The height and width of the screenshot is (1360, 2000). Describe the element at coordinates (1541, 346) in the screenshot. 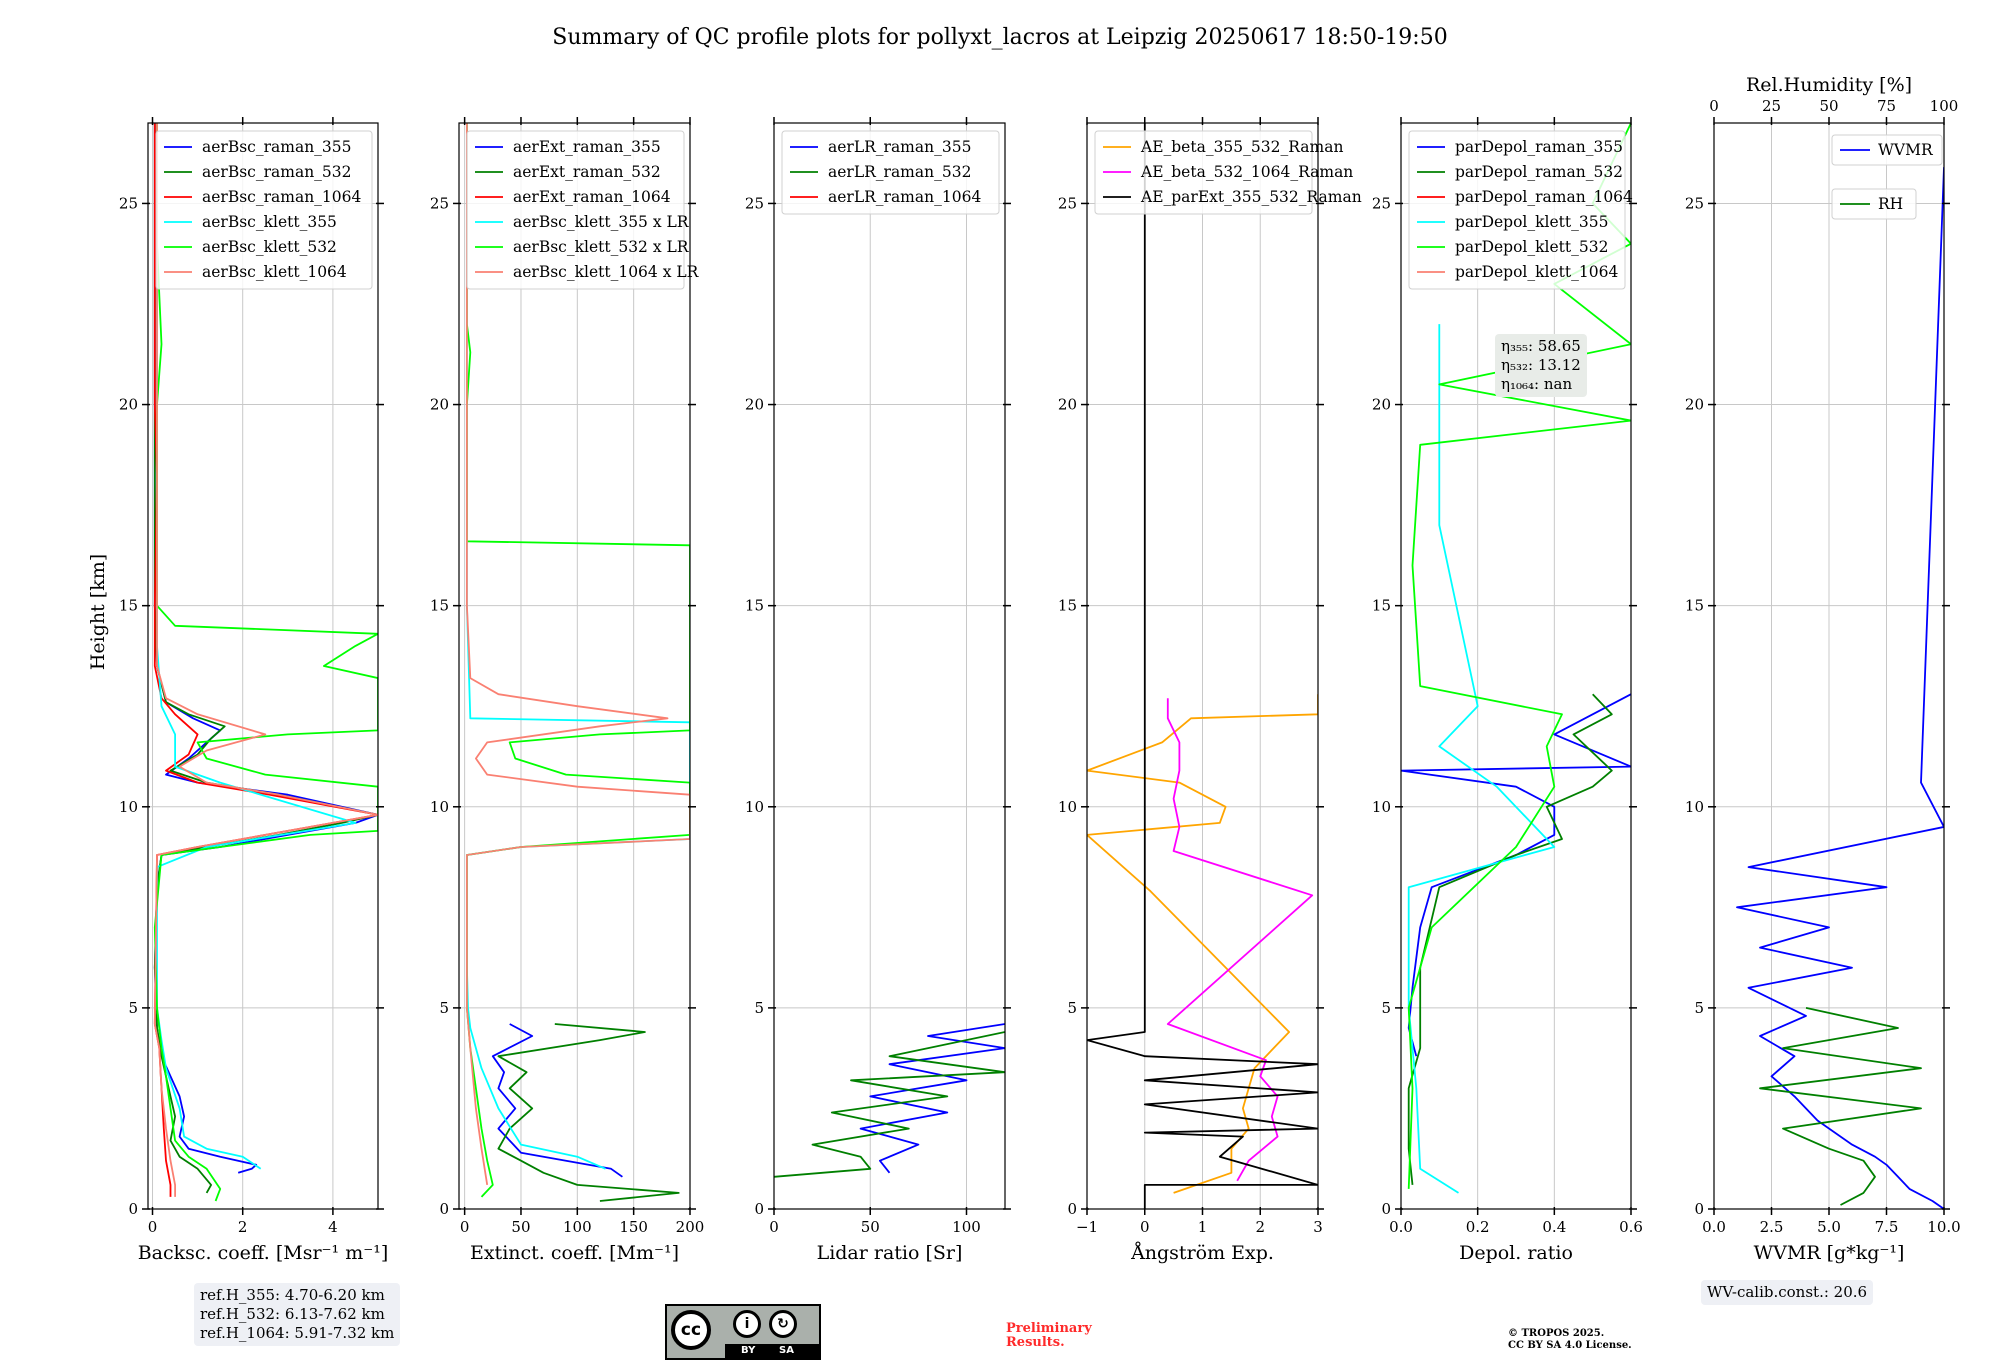

I see `eta-355: η₃₅₅: 58.65` at that location.